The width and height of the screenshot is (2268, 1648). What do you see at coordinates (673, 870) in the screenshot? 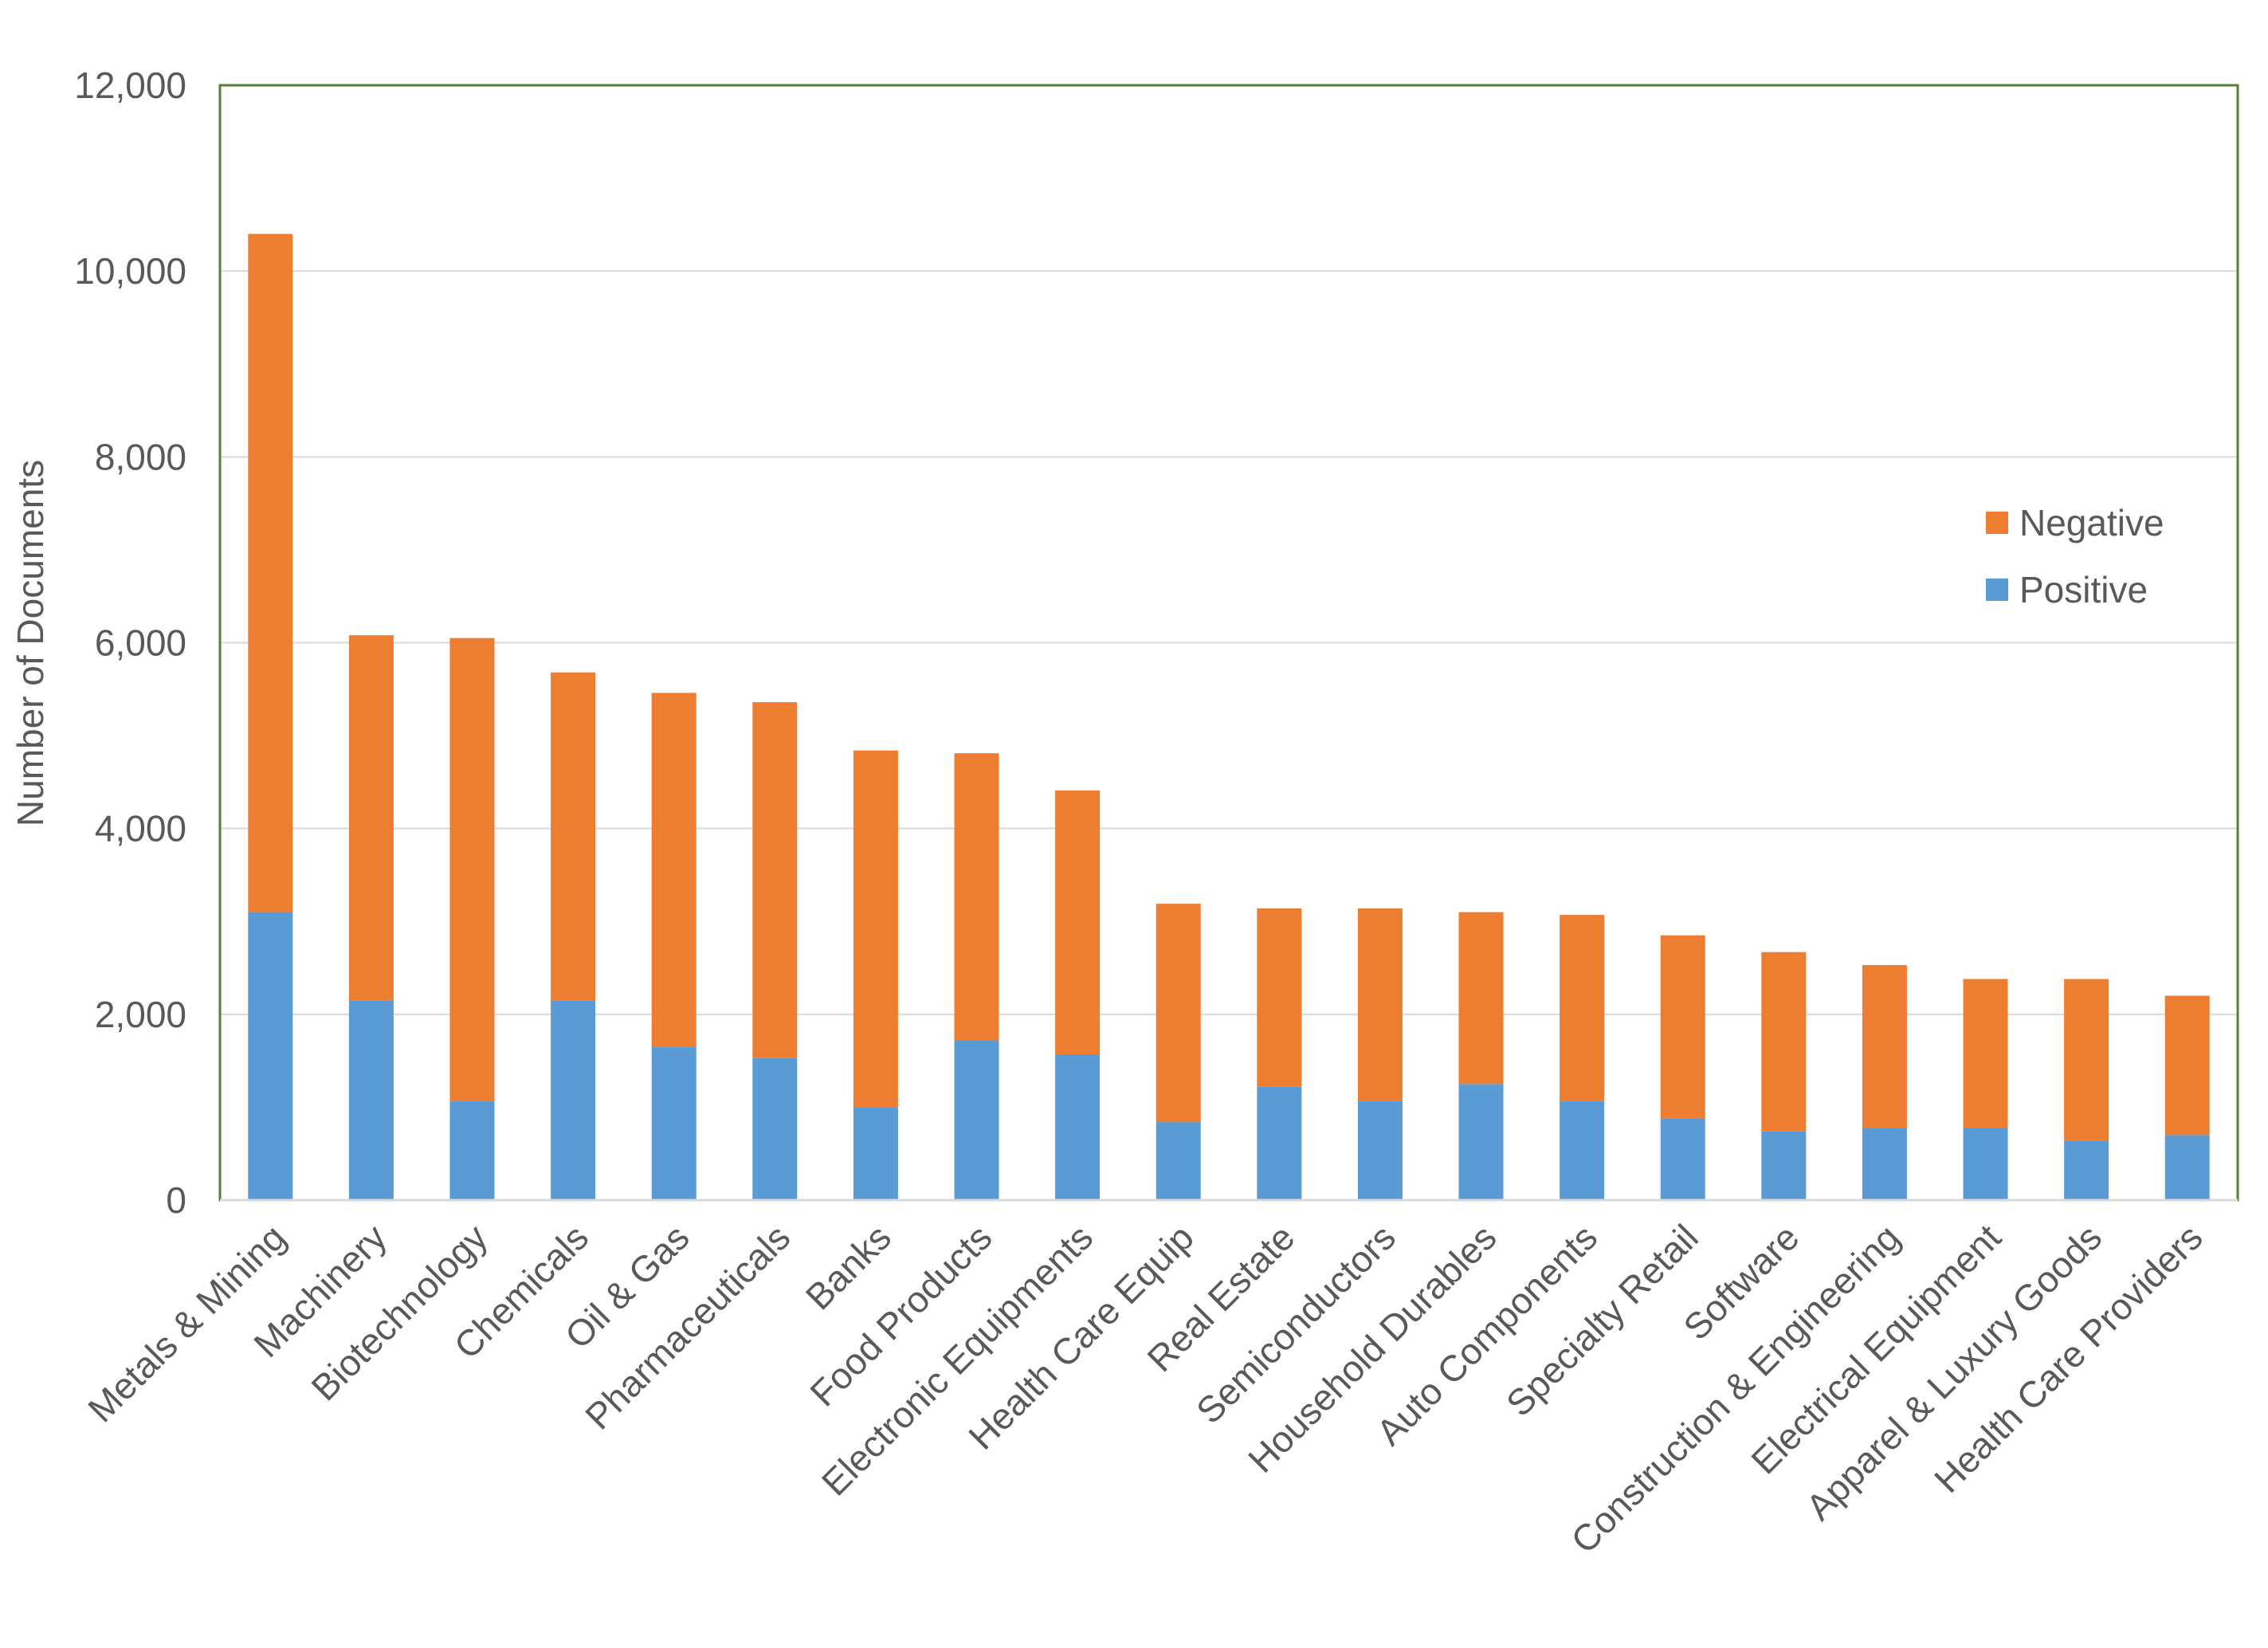
I see `bar-negative-oil-and-gas` at bounding box center [673, 870].